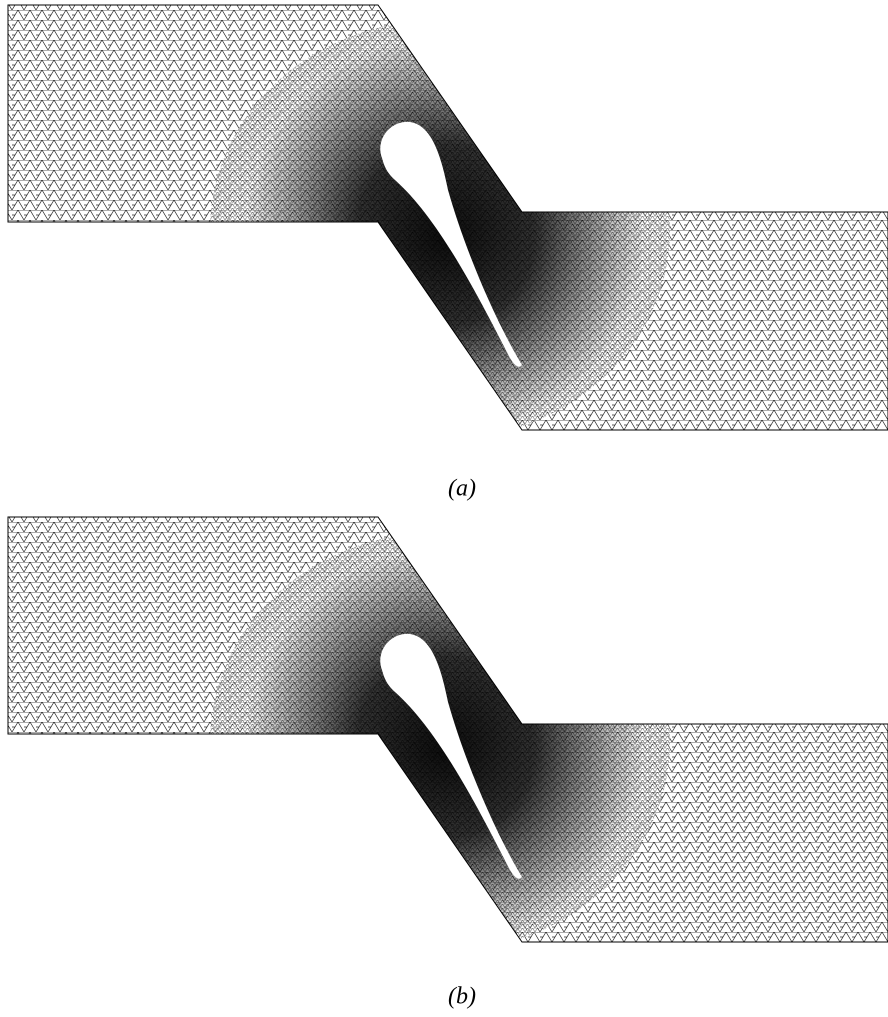 Image resolution: width=888 pixels, height=1017 pixels. Describe the element at coordinates (462, 997) in the screenshot. I see `caption: (b)` at that location.